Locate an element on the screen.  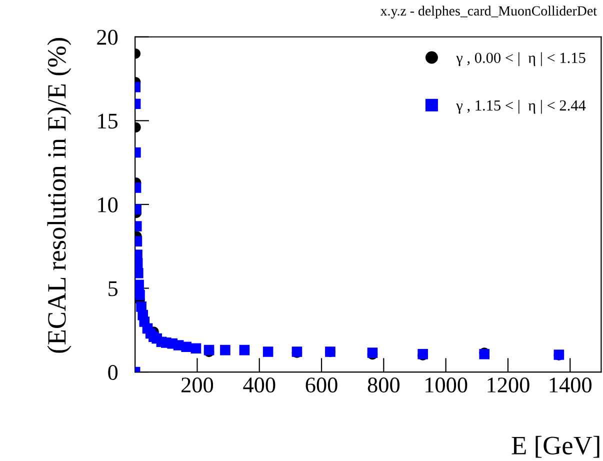
x-tick-label: 800 is located at coordinates (384, 385).